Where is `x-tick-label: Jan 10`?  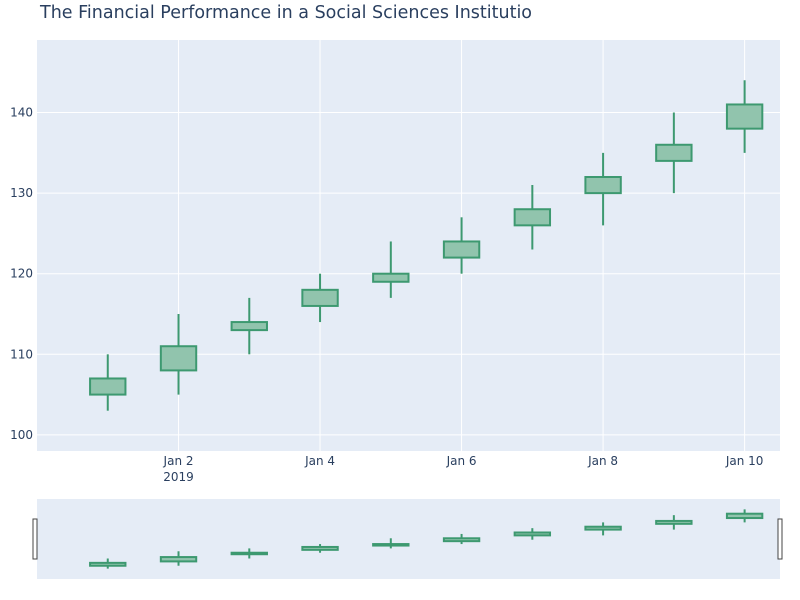 x-tick-label: Jan 10 is located at coordinates (744, 461).